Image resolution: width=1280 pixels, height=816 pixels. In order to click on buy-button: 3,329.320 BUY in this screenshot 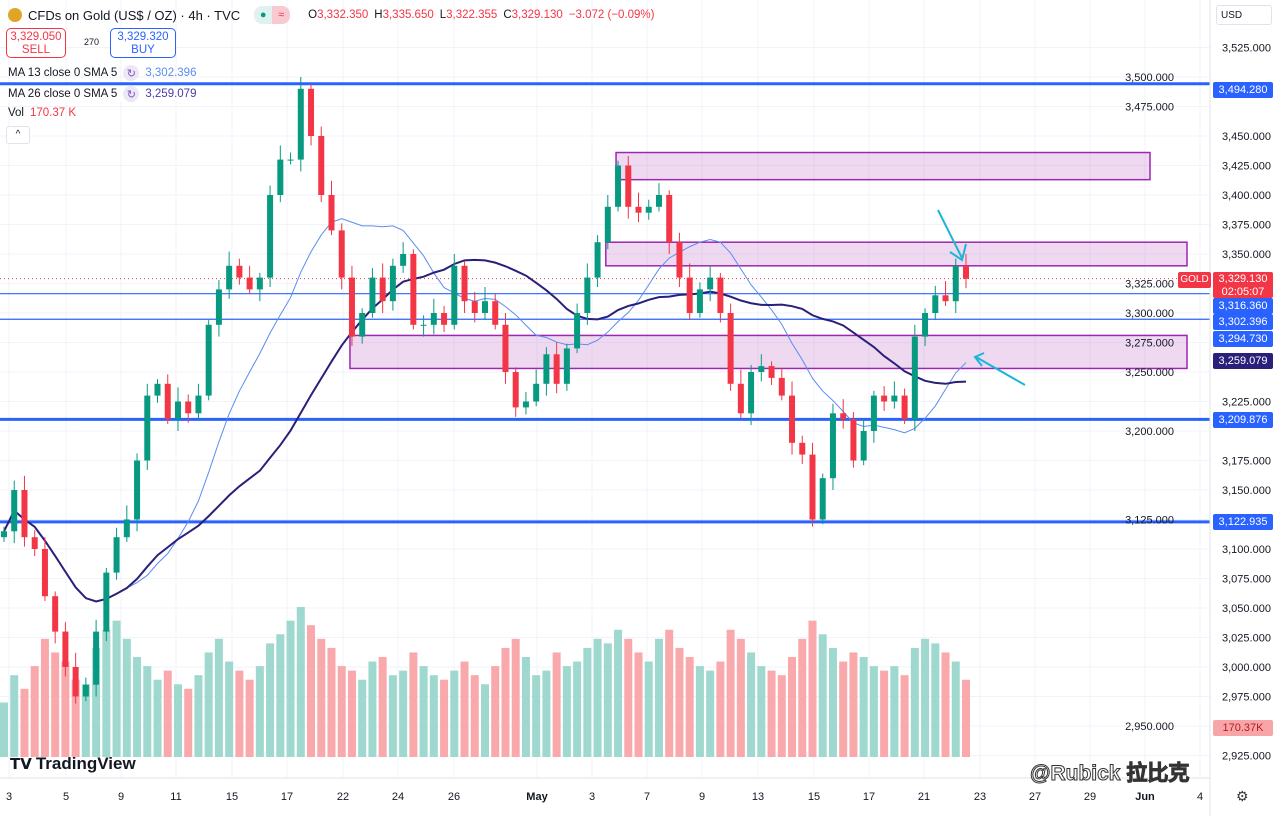, I will do `click(143, 43)`.